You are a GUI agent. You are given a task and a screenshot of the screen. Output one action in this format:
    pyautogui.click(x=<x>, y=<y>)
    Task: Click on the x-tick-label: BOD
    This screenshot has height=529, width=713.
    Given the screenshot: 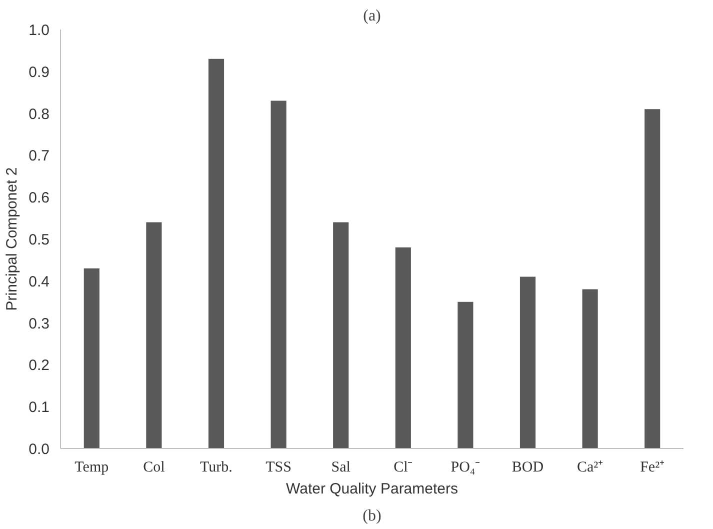 What is the action you would take?
    pyautogui.click(x=528, y=468)
    